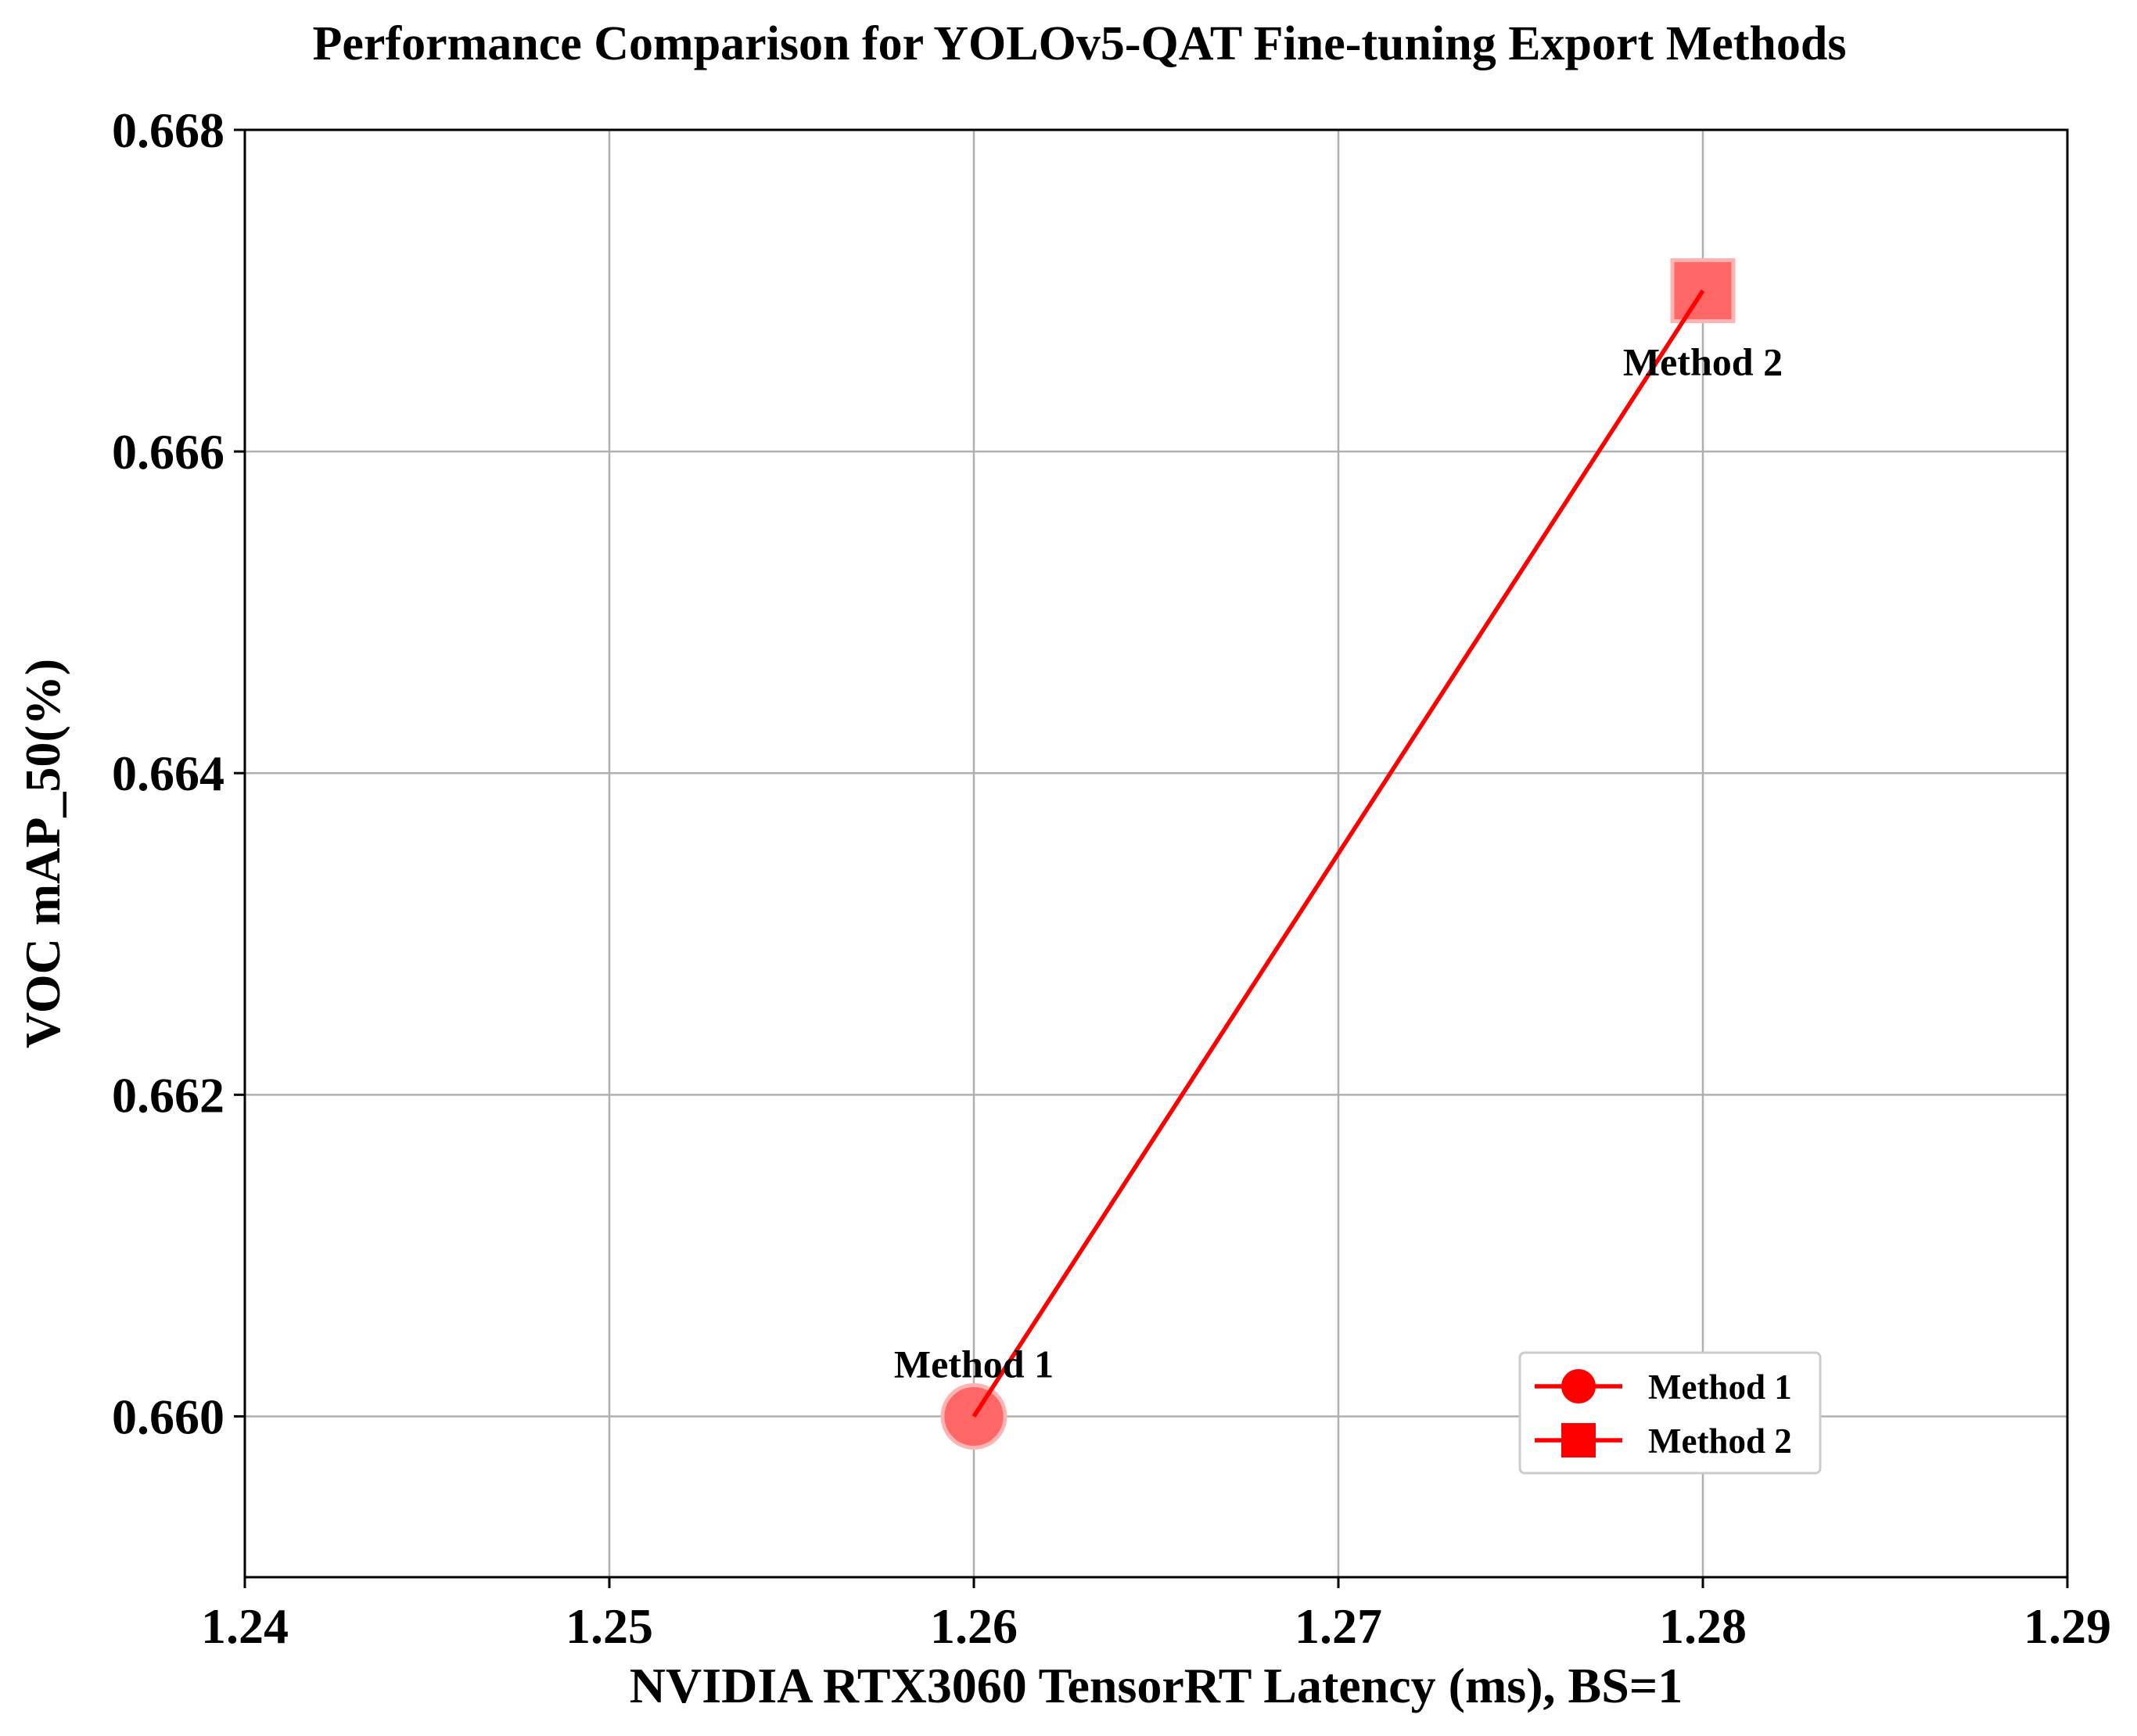 The height and width of the screenshot is (1736, 2137). What do you see at coordinates (974, 1626) in the screenshot?
I see `x-tick-label: 1.26` at bounding box center [974, 1626].